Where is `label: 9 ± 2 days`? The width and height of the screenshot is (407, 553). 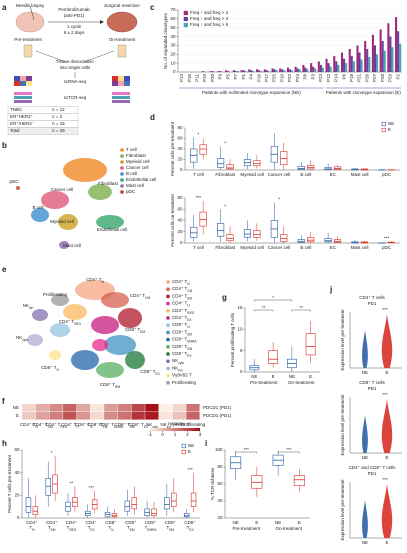
label: 9 ± 2 days is located at coordinates (74, 32).